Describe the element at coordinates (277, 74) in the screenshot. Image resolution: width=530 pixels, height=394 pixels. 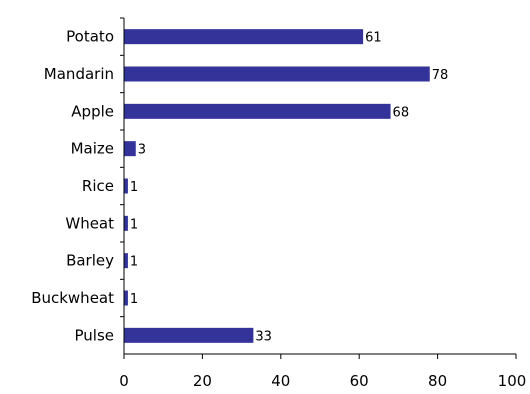
I see `bar-mandarin` at that location.